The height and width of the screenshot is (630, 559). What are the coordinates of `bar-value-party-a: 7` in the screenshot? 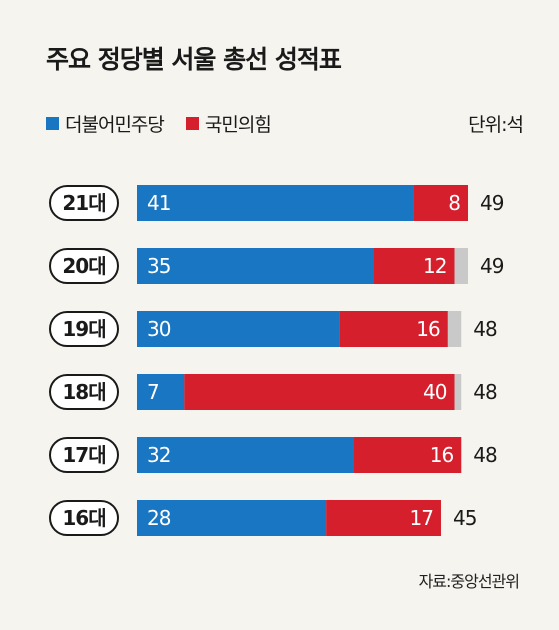 It's located at (153, 392).